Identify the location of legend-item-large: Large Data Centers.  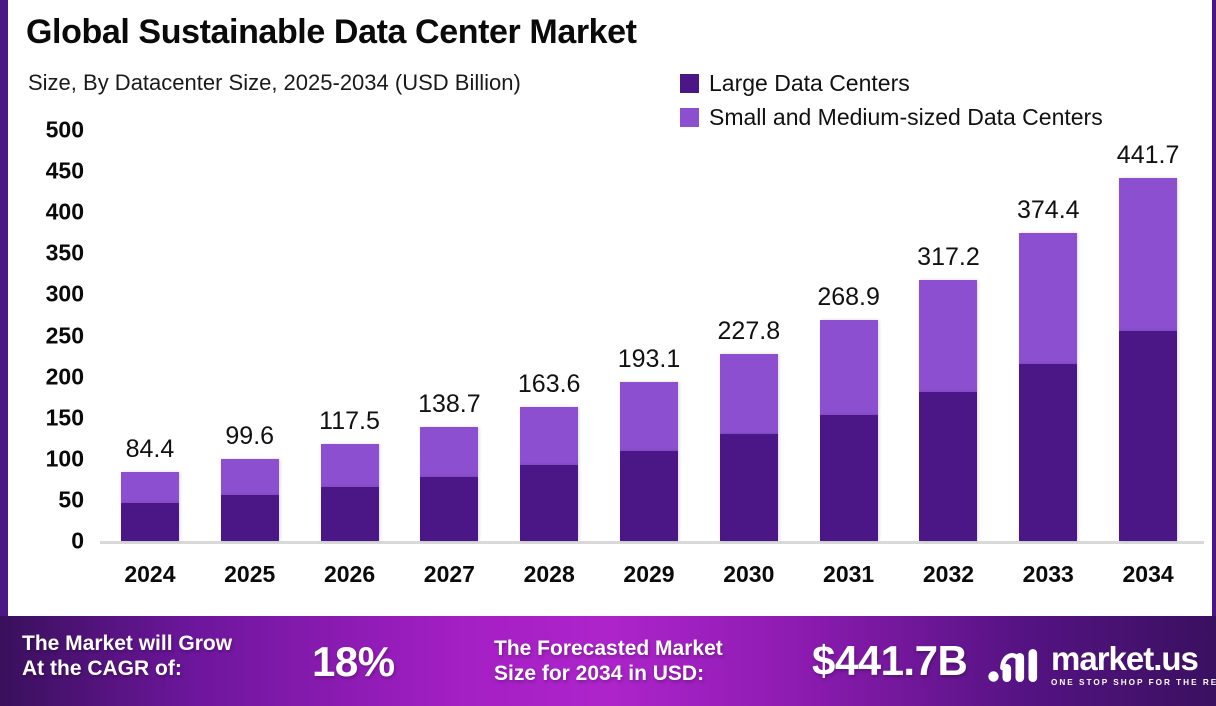
(891, 83).